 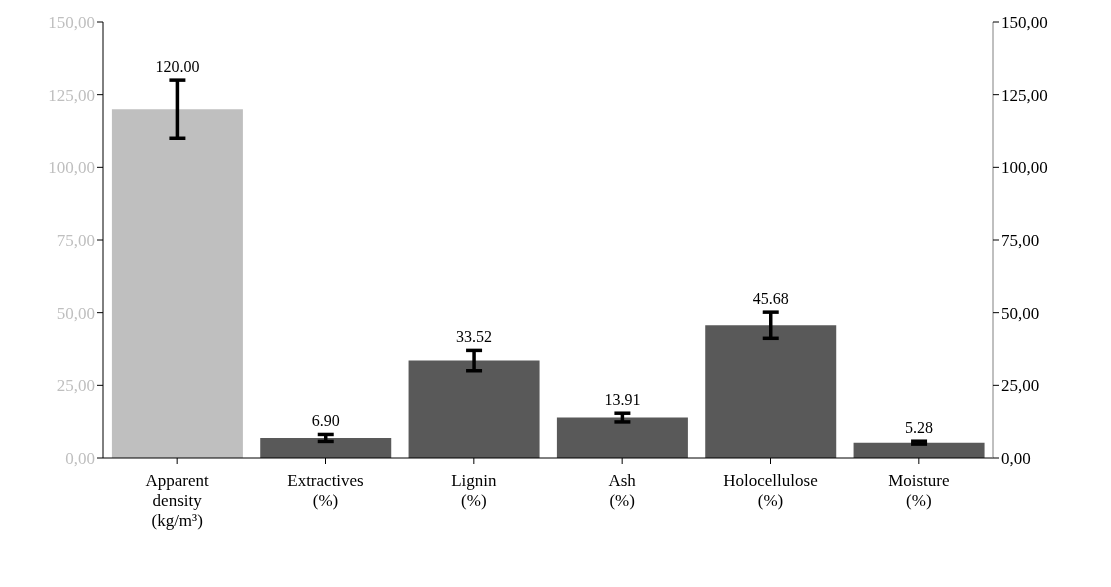 I want to click on y-tick-label: 100,00, so click(x=71, y=168).